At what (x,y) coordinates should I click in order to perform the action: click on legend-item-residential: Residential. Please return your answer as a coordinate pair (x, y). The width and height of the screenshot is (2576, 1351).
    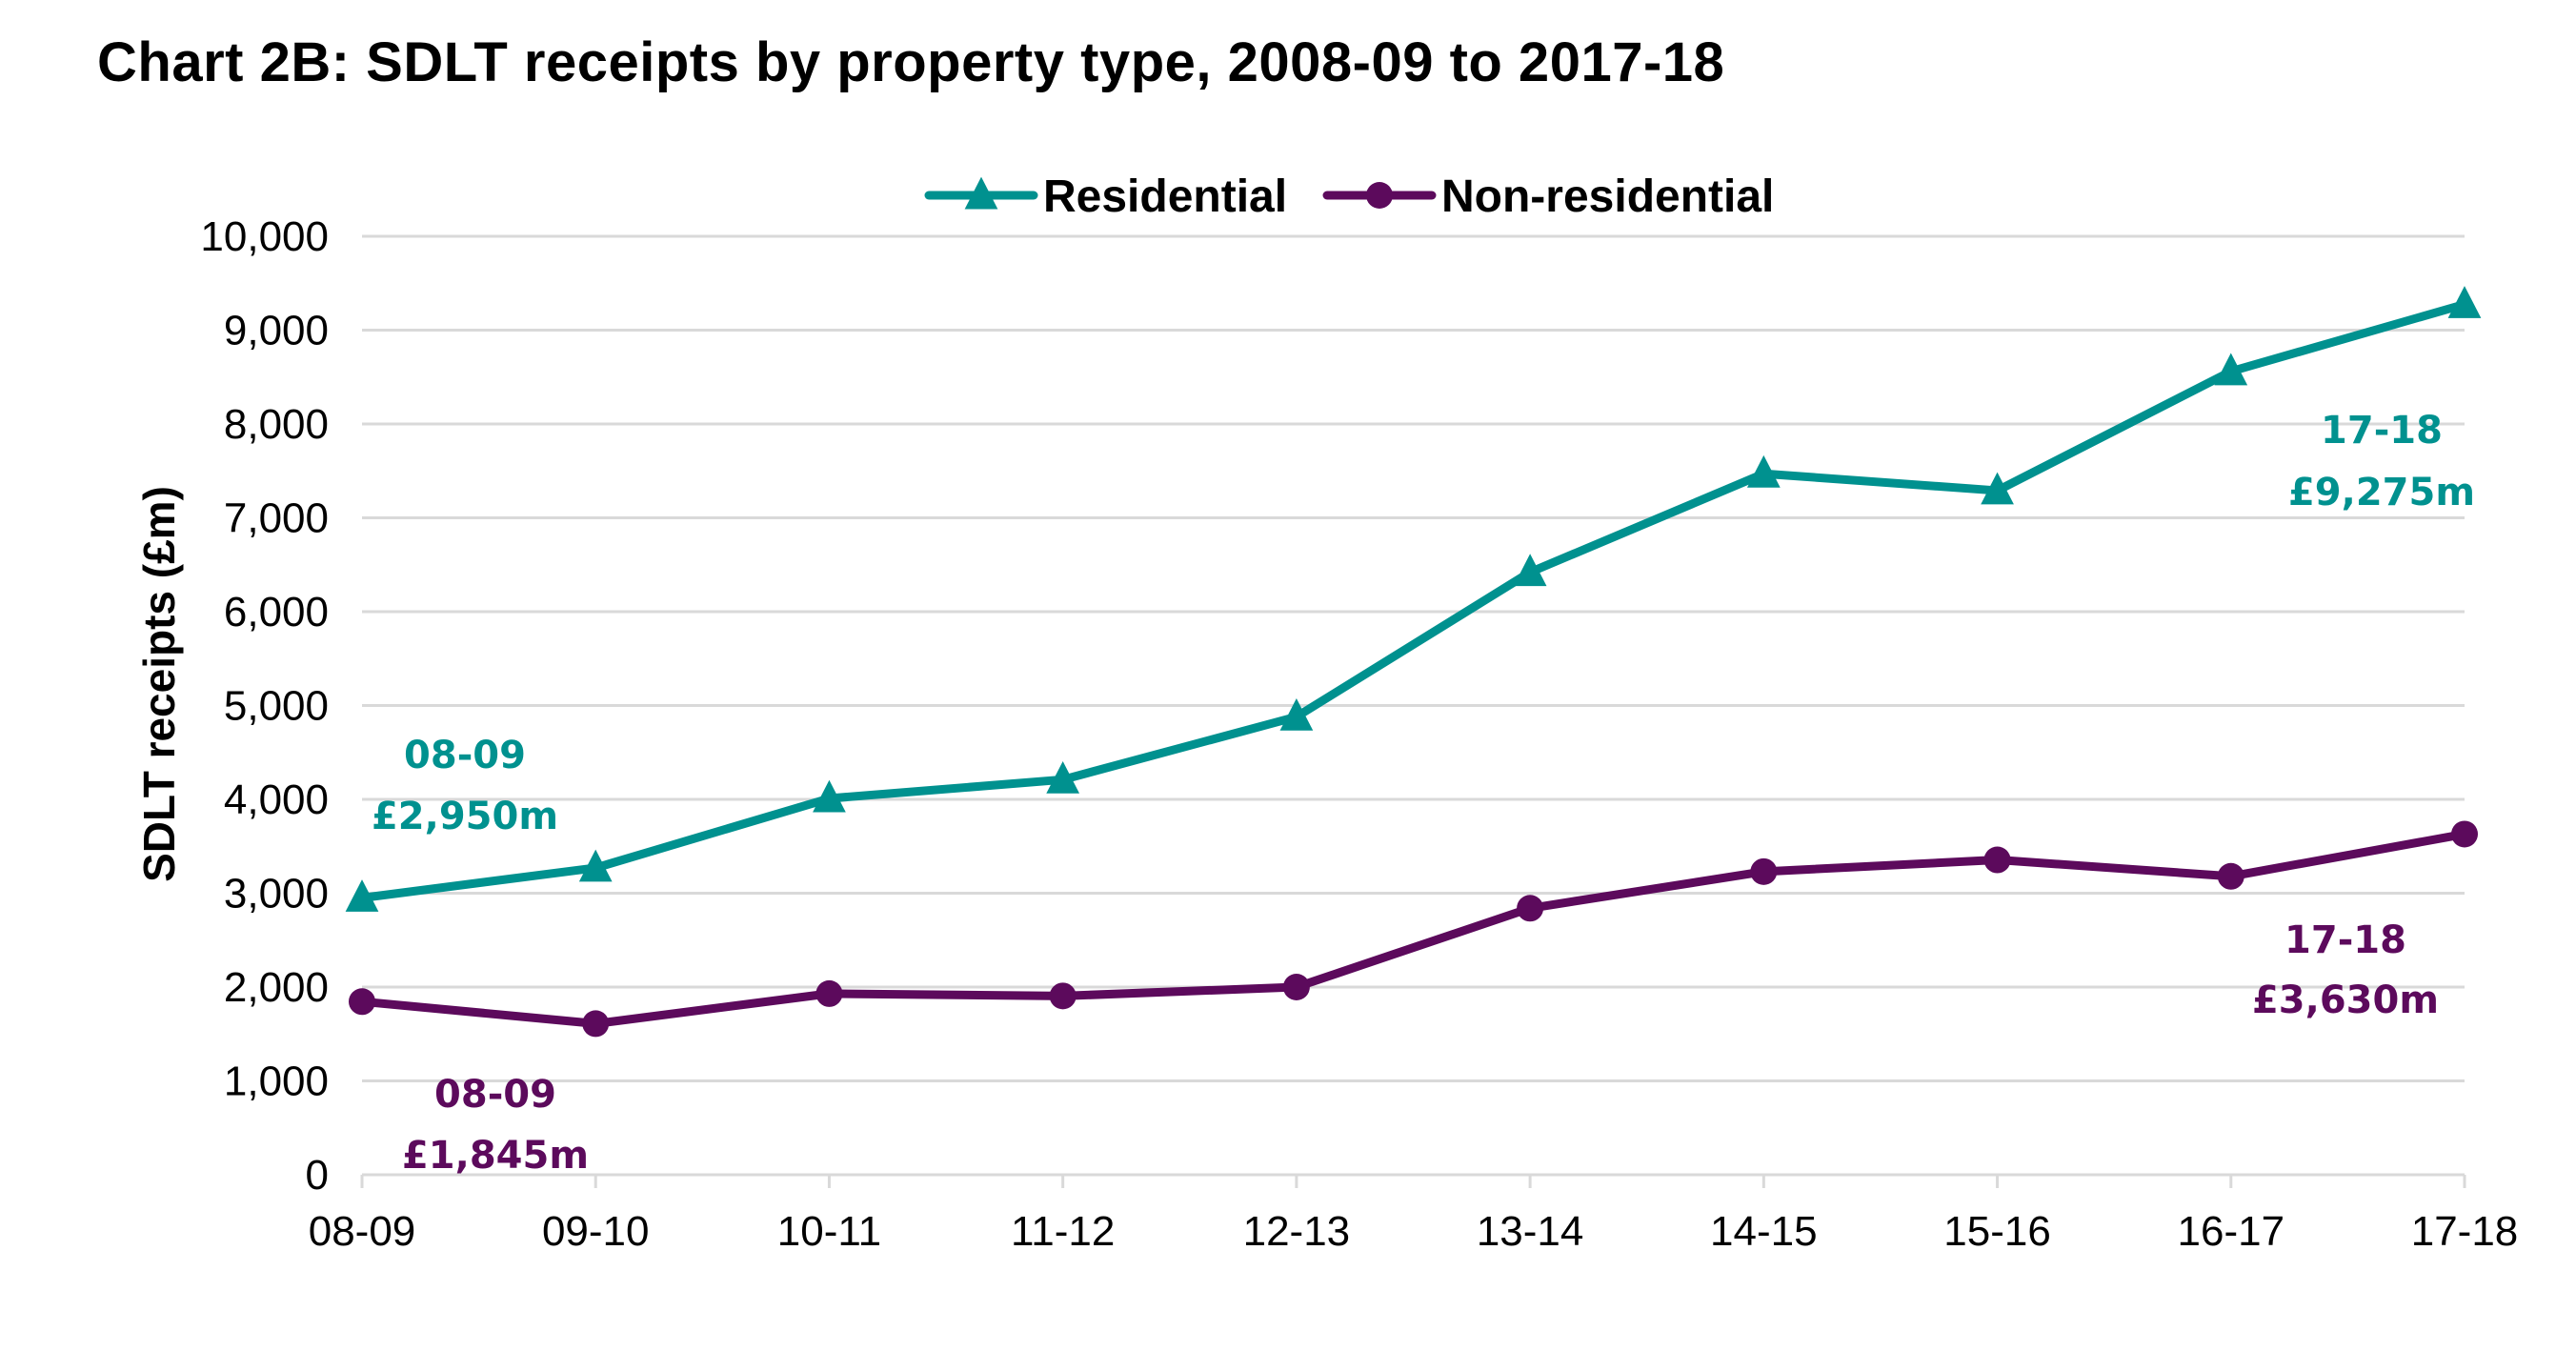
    Looking at the image, I should click on (1105, 196).